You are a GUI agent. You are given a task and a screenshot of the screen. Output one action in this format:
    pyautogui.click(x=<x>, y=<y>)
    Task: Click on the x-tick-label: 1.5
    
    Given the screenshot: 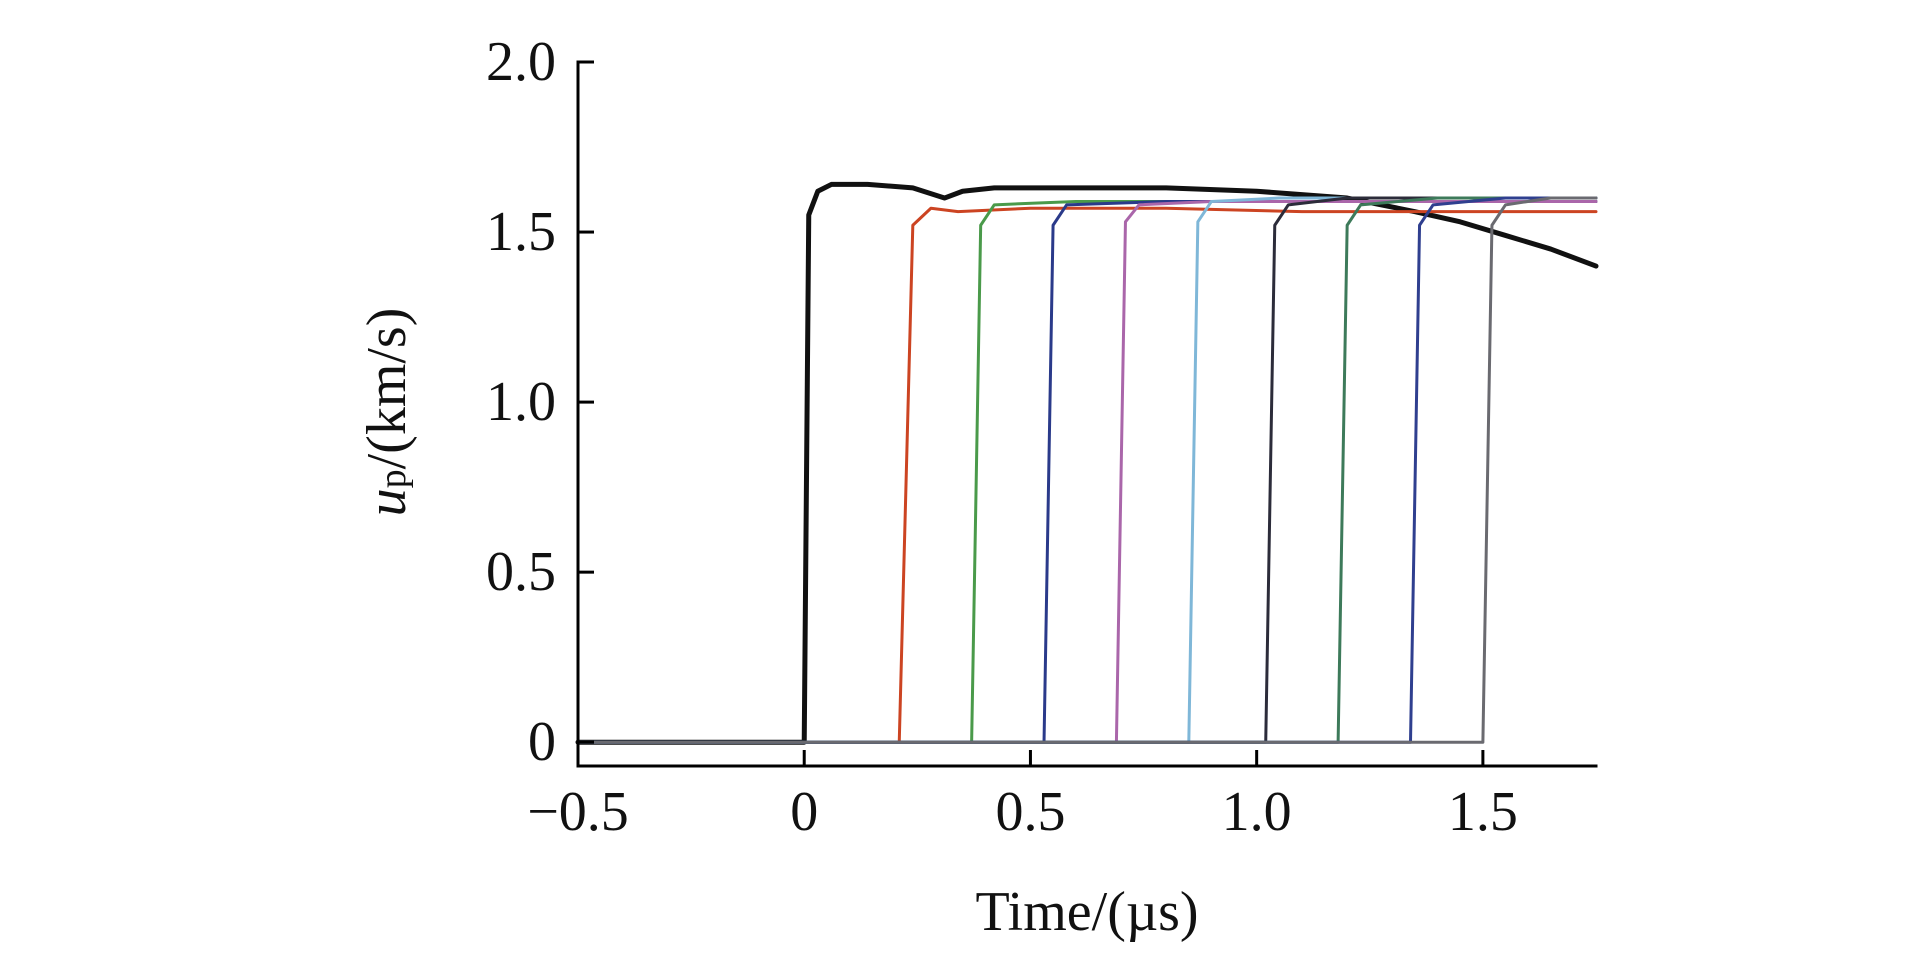 What is the action you would take?
    pyautogui.click(x=1483, y=812)
    